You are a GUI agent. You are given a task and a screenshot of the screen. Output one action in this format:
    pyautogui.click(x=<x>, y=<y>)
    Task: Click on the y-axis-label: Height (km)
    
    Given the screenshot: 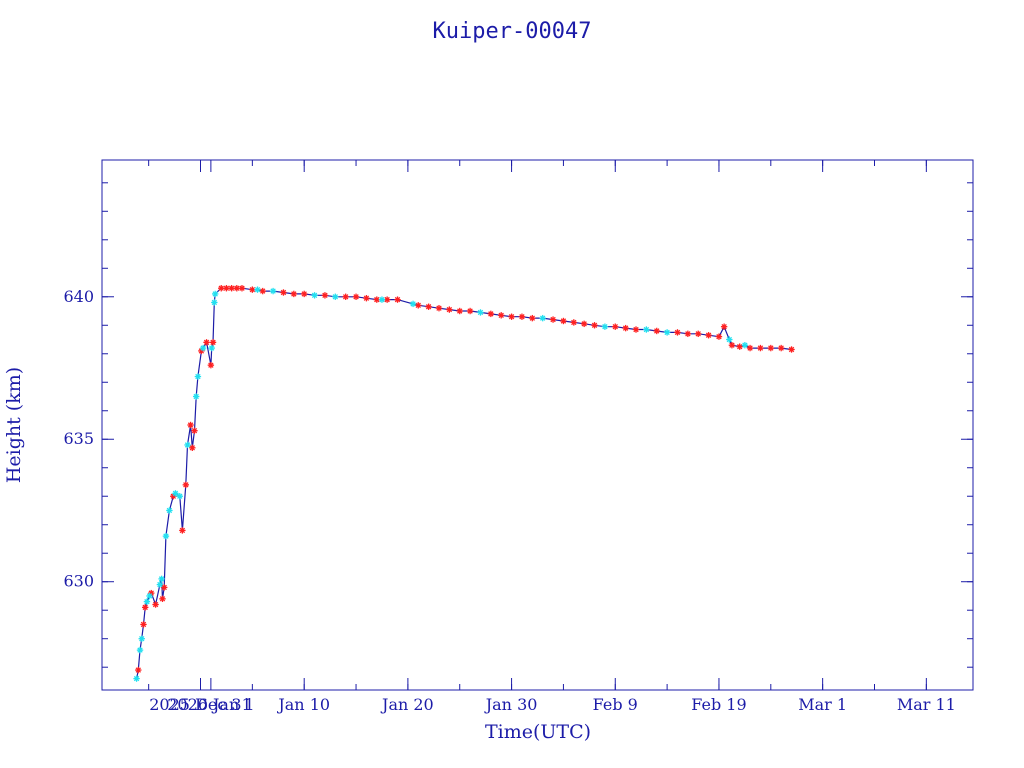 What is the action you would take?
    pyautogui.click(x=14, y=425)
    